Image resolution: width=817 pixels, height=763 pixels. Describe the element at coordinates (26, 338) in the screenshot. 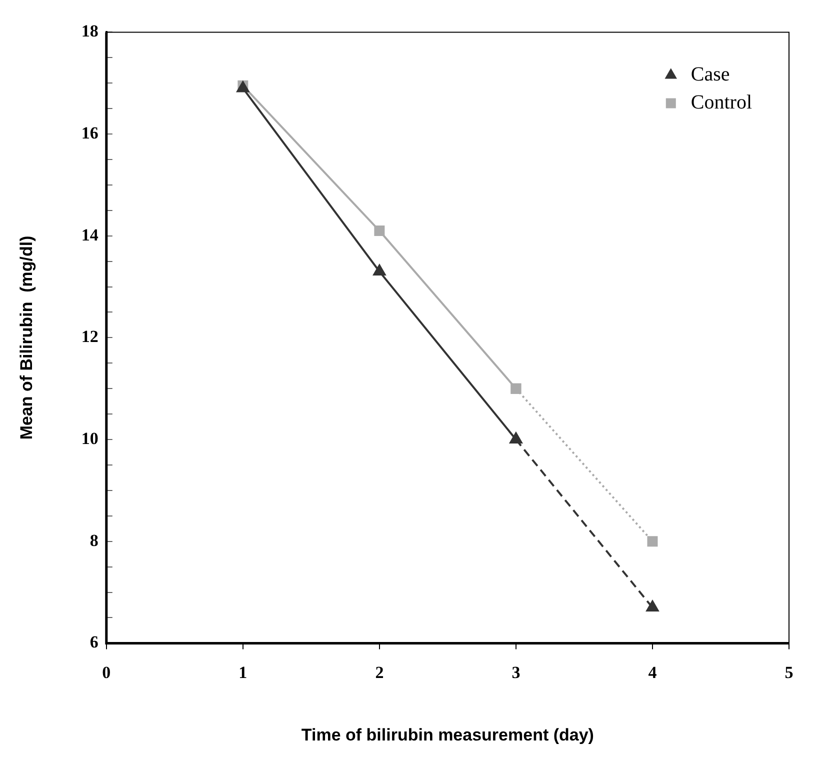

I see `y-axis-title: Mean of Bilirubin (mg/dl)` at that location.